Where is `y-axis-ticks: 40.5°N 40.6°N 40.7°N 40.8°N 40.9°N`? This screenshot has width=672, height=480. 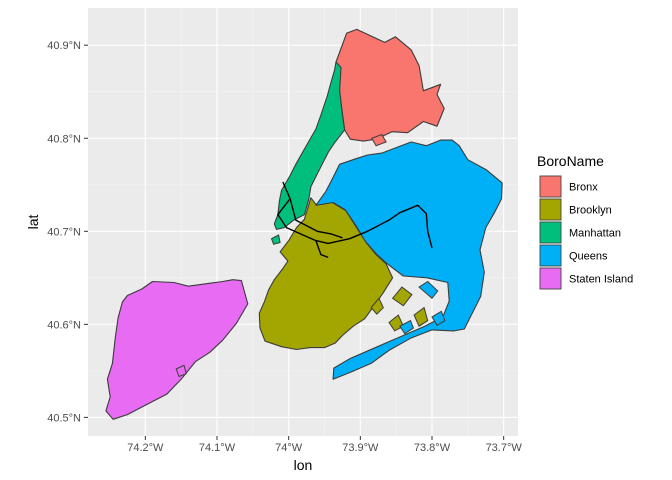 y-axis-ticks: 40.5°N 40.6°N 40.7°N 40.8°N 40.9°N is located at coordinates (67, 232).